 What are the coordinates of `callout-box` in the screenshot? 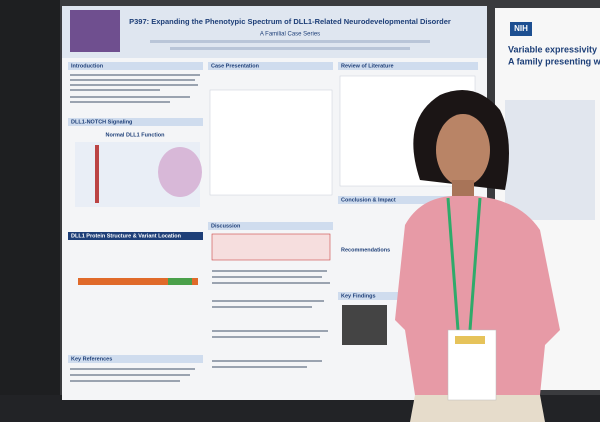 It's located at (271, 247).